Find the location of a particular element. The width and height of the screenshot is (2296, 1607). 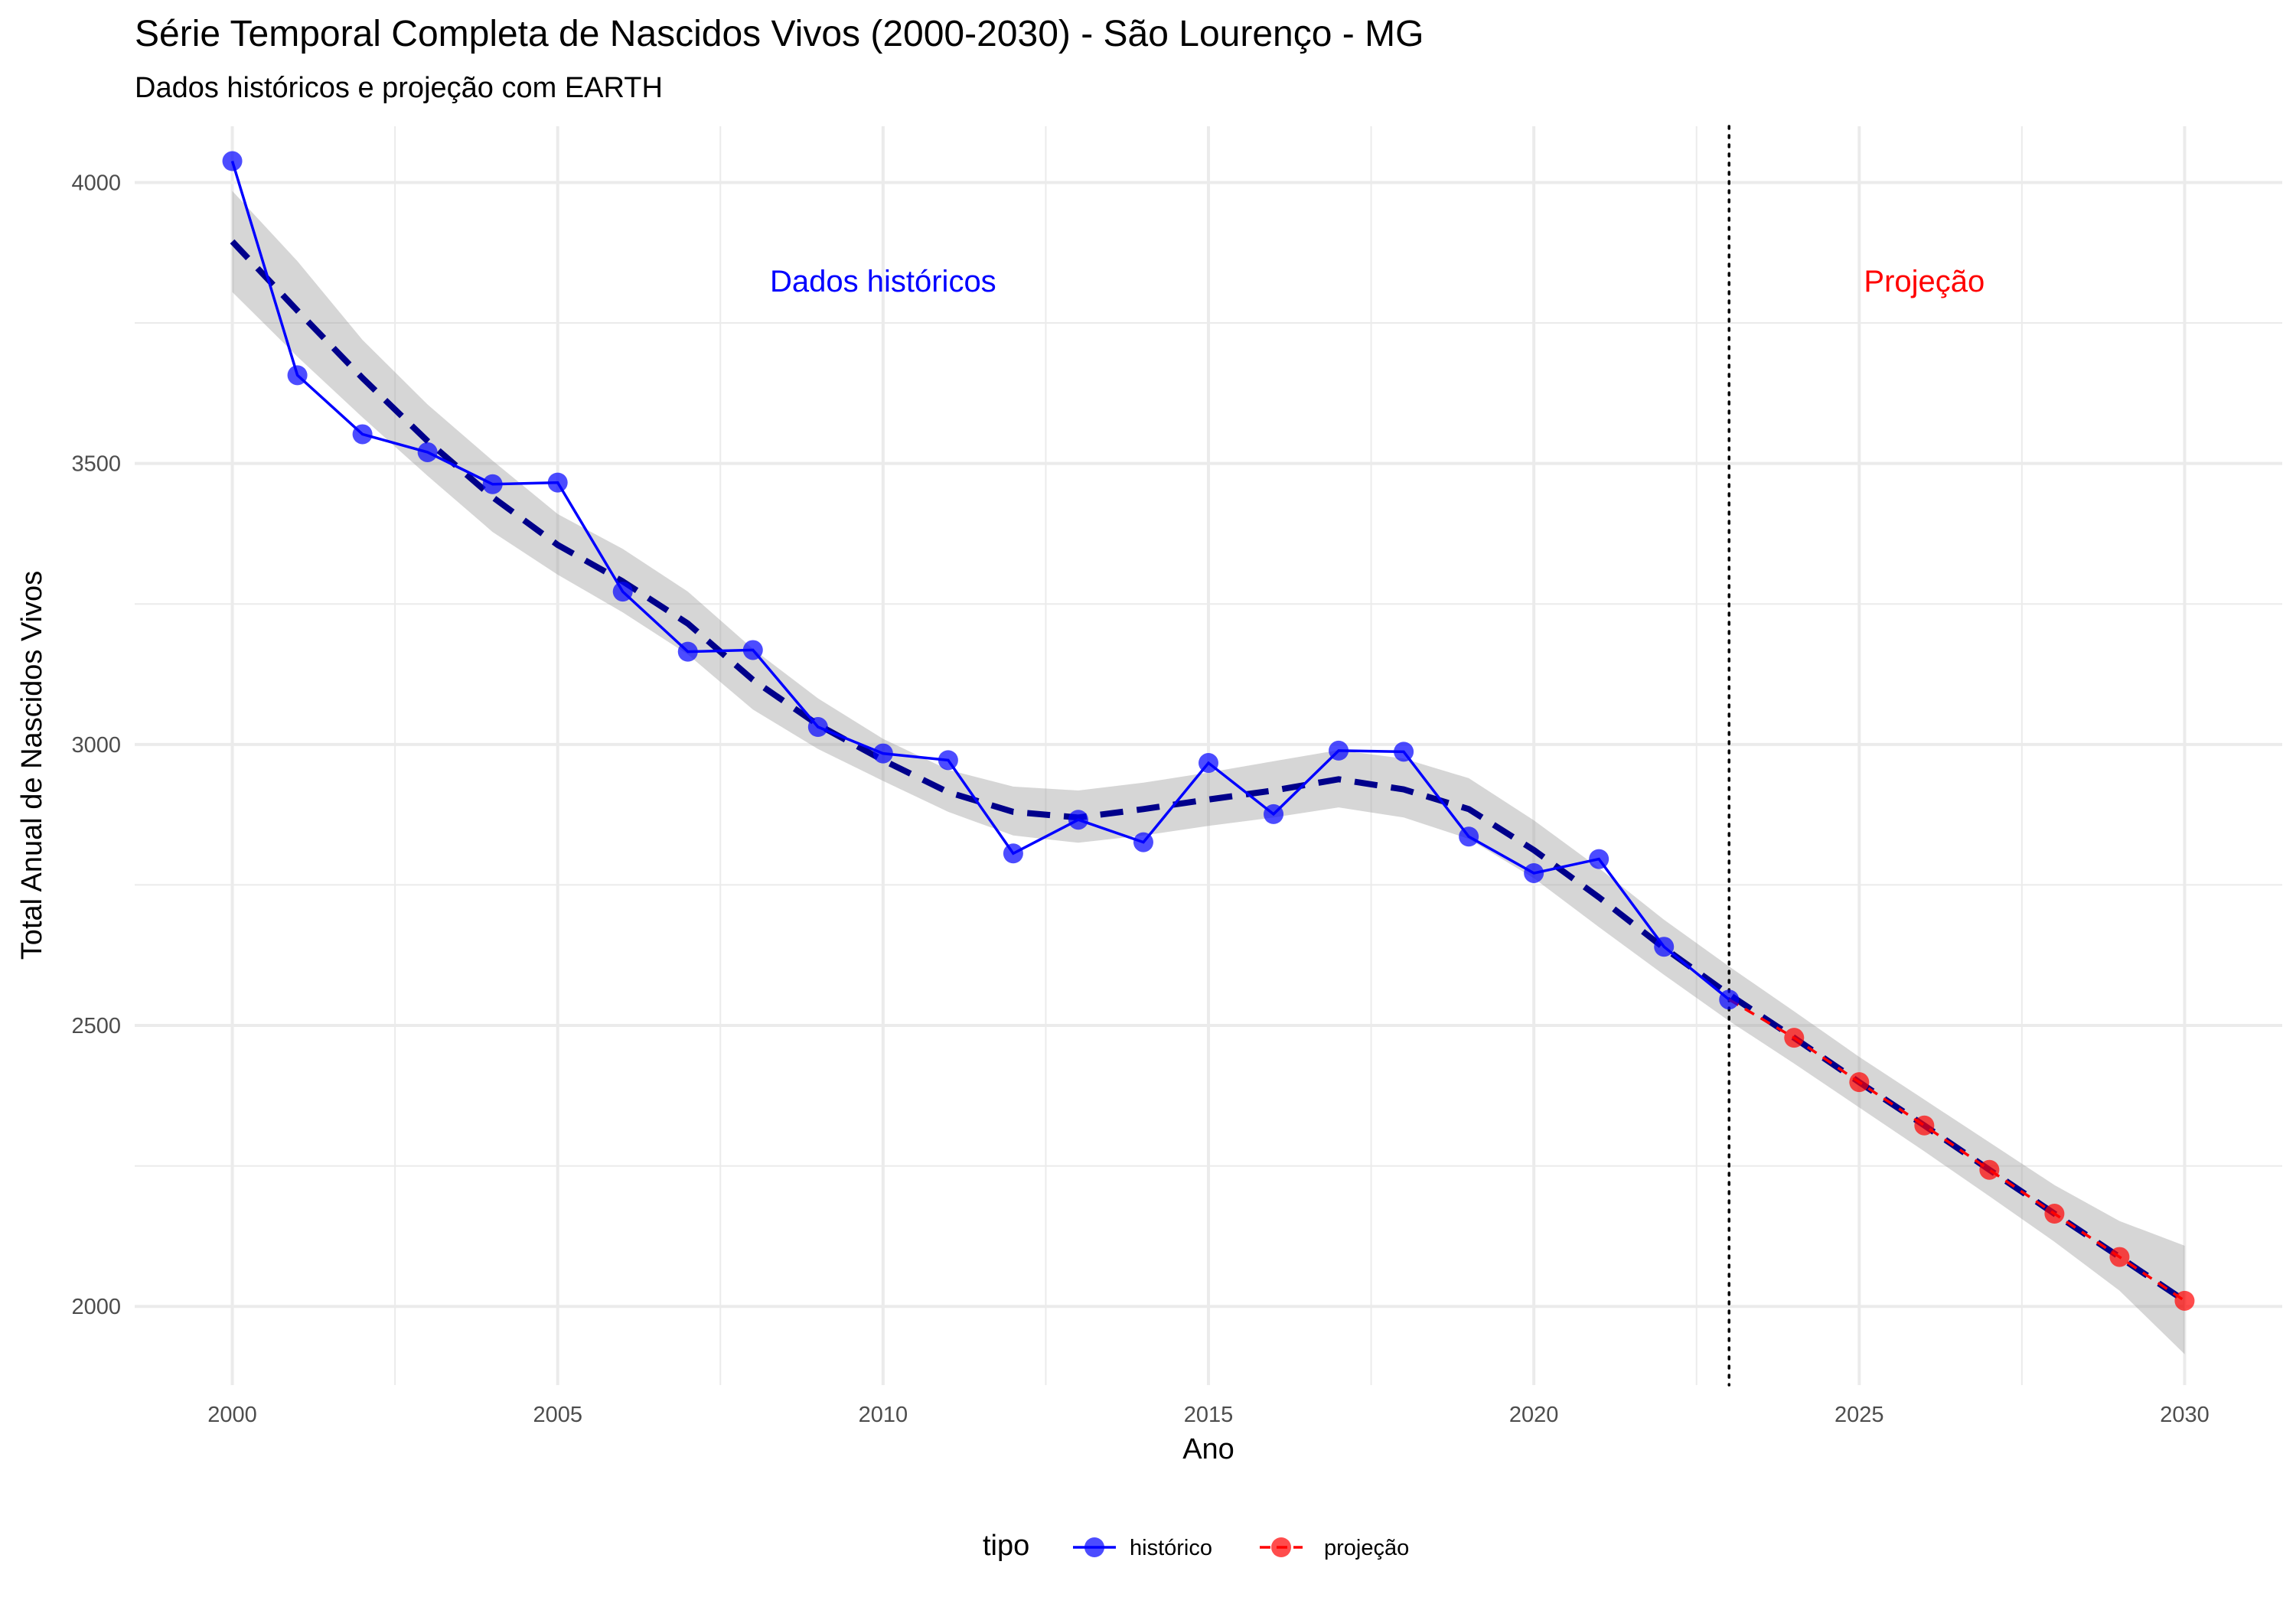

x-axis-ticks: 2000 2005 2010 2015 2020 2025 2030 is located at coordinates (1208, 1415).